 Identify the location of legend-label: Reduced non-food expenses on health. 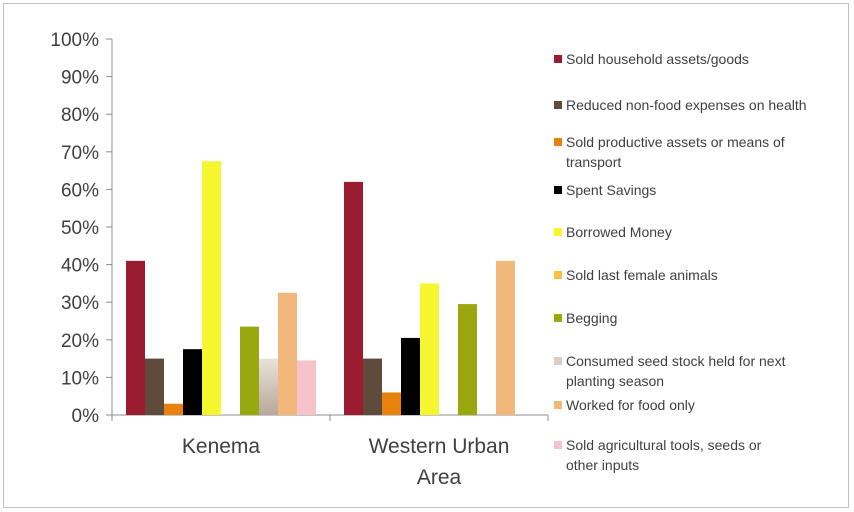
(686, 105).